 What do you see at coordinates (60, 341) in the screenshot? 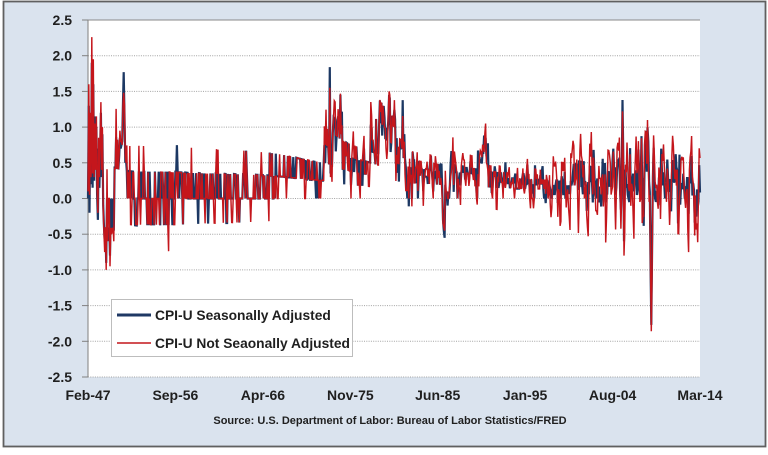
I see `svg-text: -2.0` at bounding box center [60, 341].